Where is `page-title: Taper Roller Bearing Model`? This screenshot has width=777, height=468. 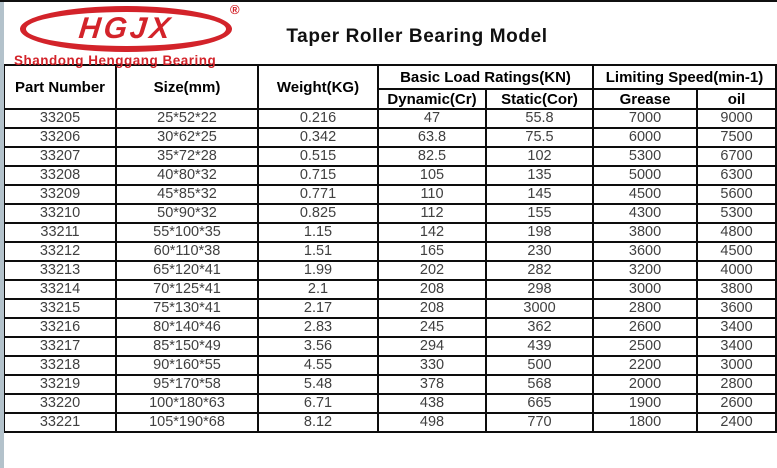 page-title: Taper Roller Bearing Model is located at coordinates (417, 36).